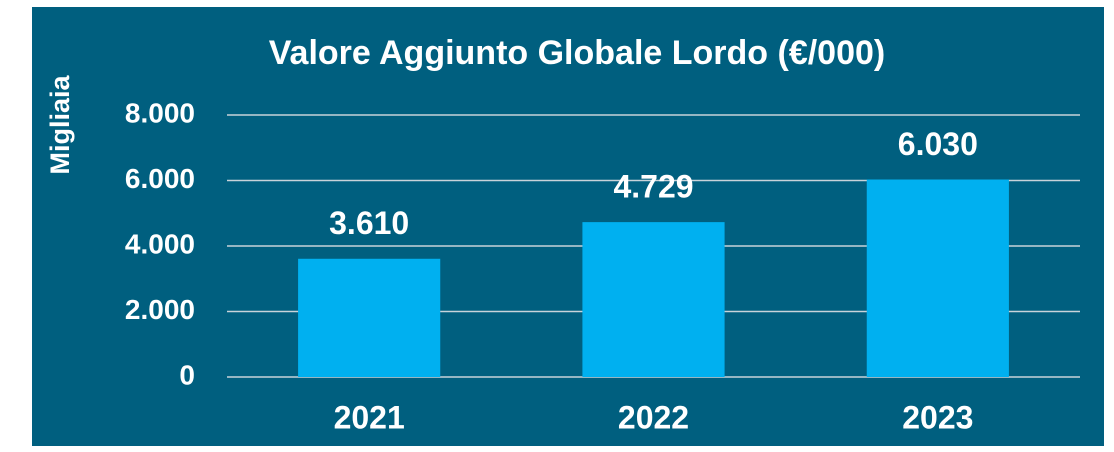 This screenshot has height=452, width=1114. I want to click on y-tick-label: 4.000, so click(160, 243).